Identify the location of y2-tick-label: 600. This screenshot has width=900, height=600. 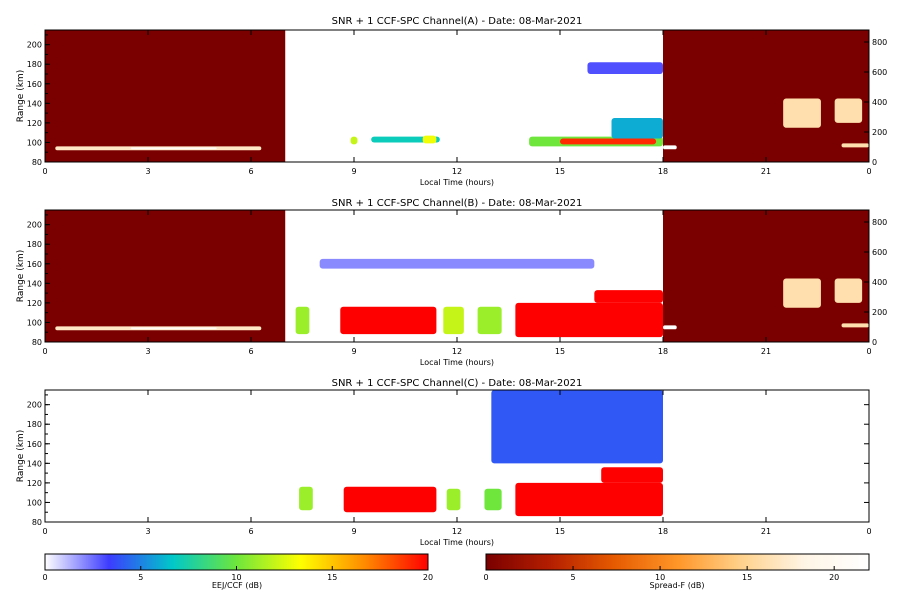
(879, 252).